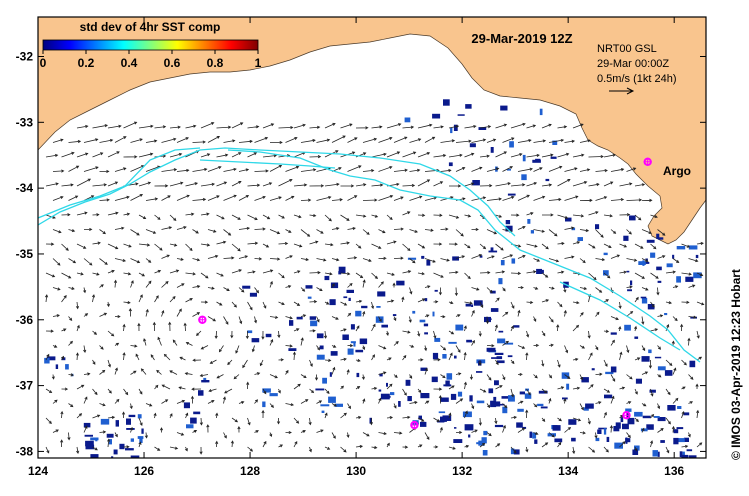 This screenshot has width=749, height=496. I want to click on argo-float-cross, so click(626, 415).